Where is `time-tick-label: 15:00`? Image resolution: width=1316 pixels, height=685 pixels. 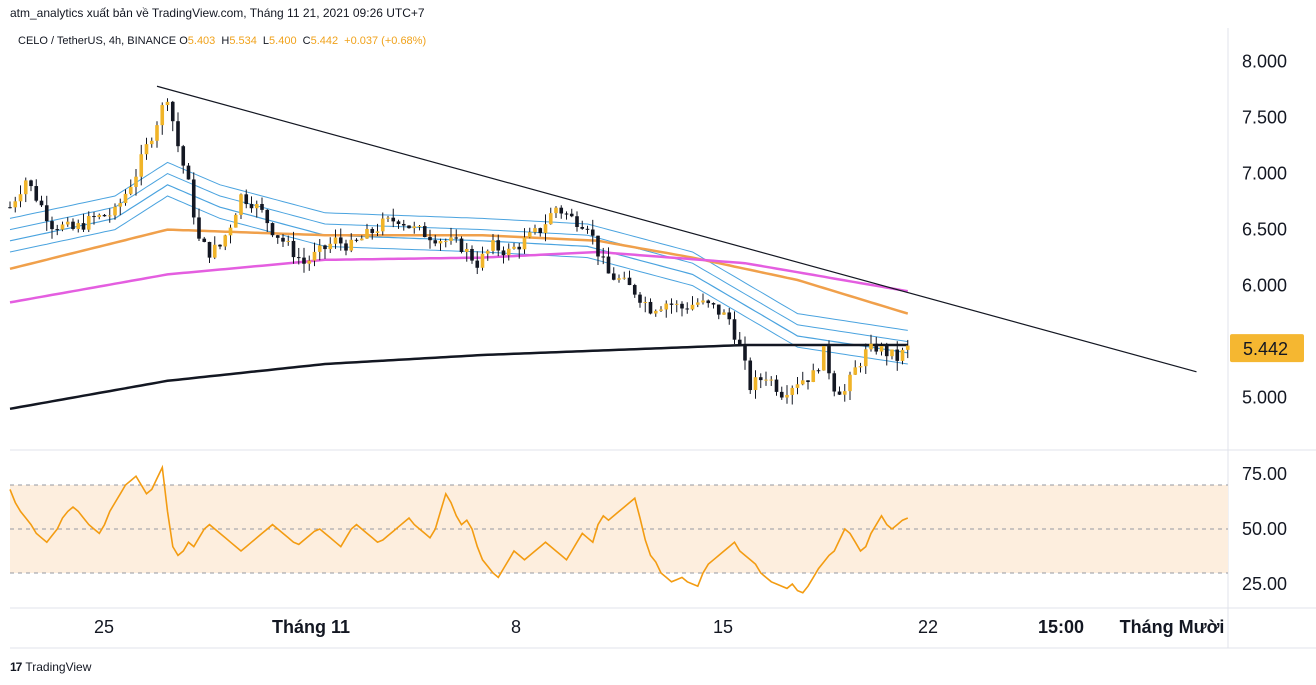 time-tick-label: 15:00 is located at coordinates (1061, 627).